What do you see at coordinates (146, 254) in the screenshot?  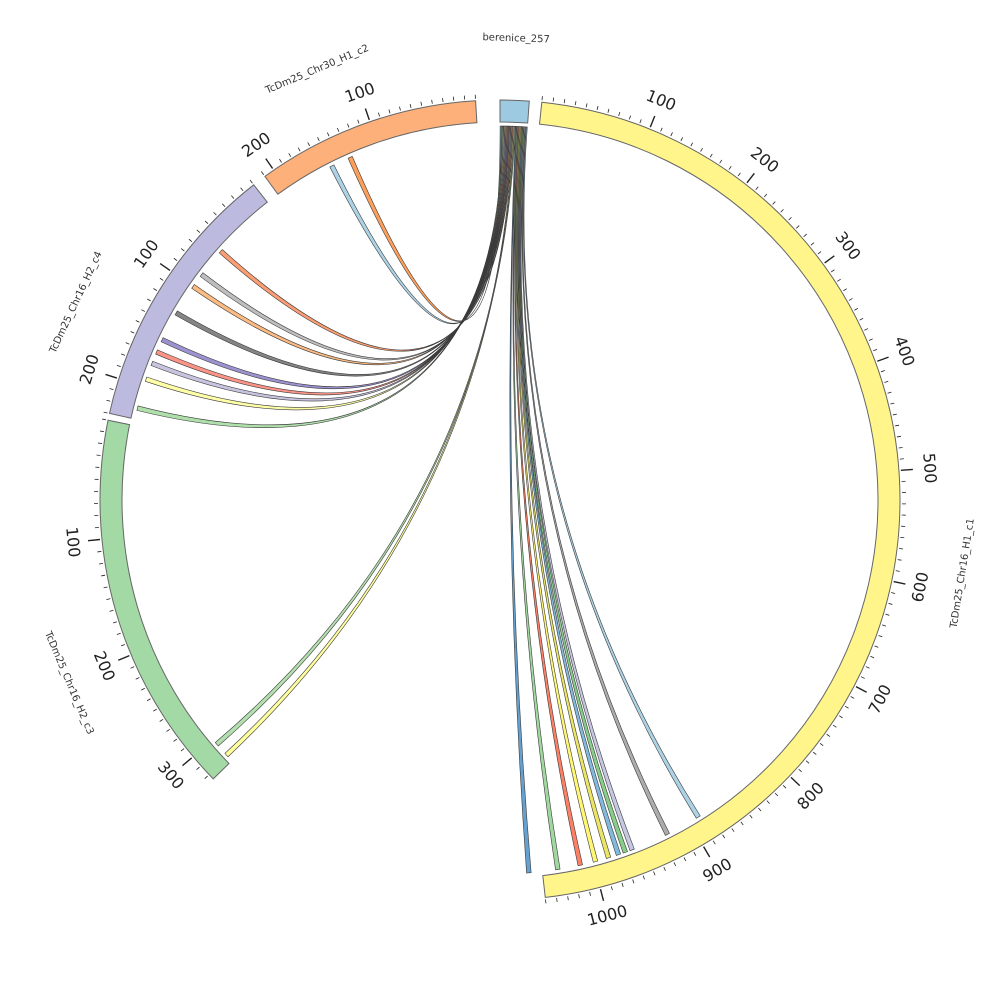 I see `tick-label: 100` at bounding box center [146, 254].